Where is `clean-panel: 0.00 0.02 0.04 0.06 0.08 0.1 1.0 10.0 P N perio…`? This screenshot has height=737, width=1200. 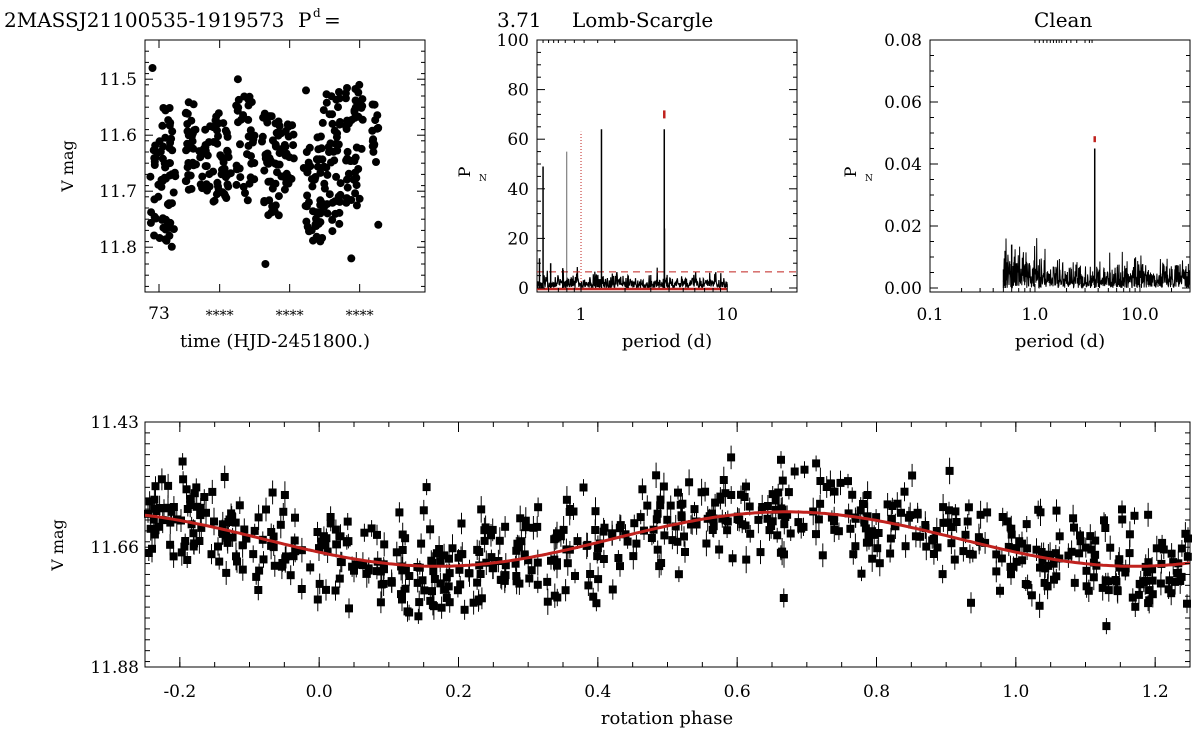 clean-panel: 0.00 0.02 0.04 0.06 0.08 0.1 1.0 10.0 P N perio… is located at coordinates (1016, 191).